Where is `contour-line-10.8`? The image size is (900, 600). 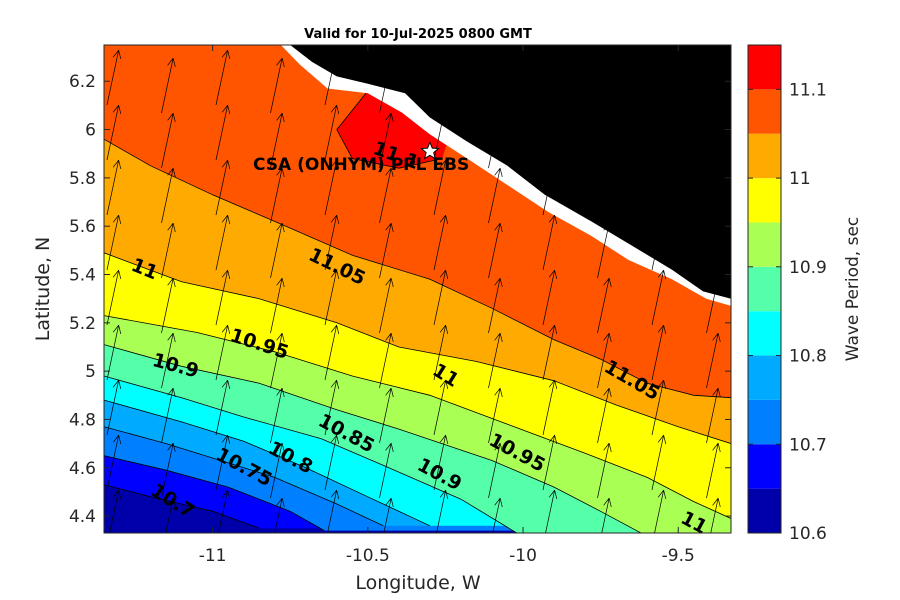
contour-line-10.8 is located at coordinates (267, 463).